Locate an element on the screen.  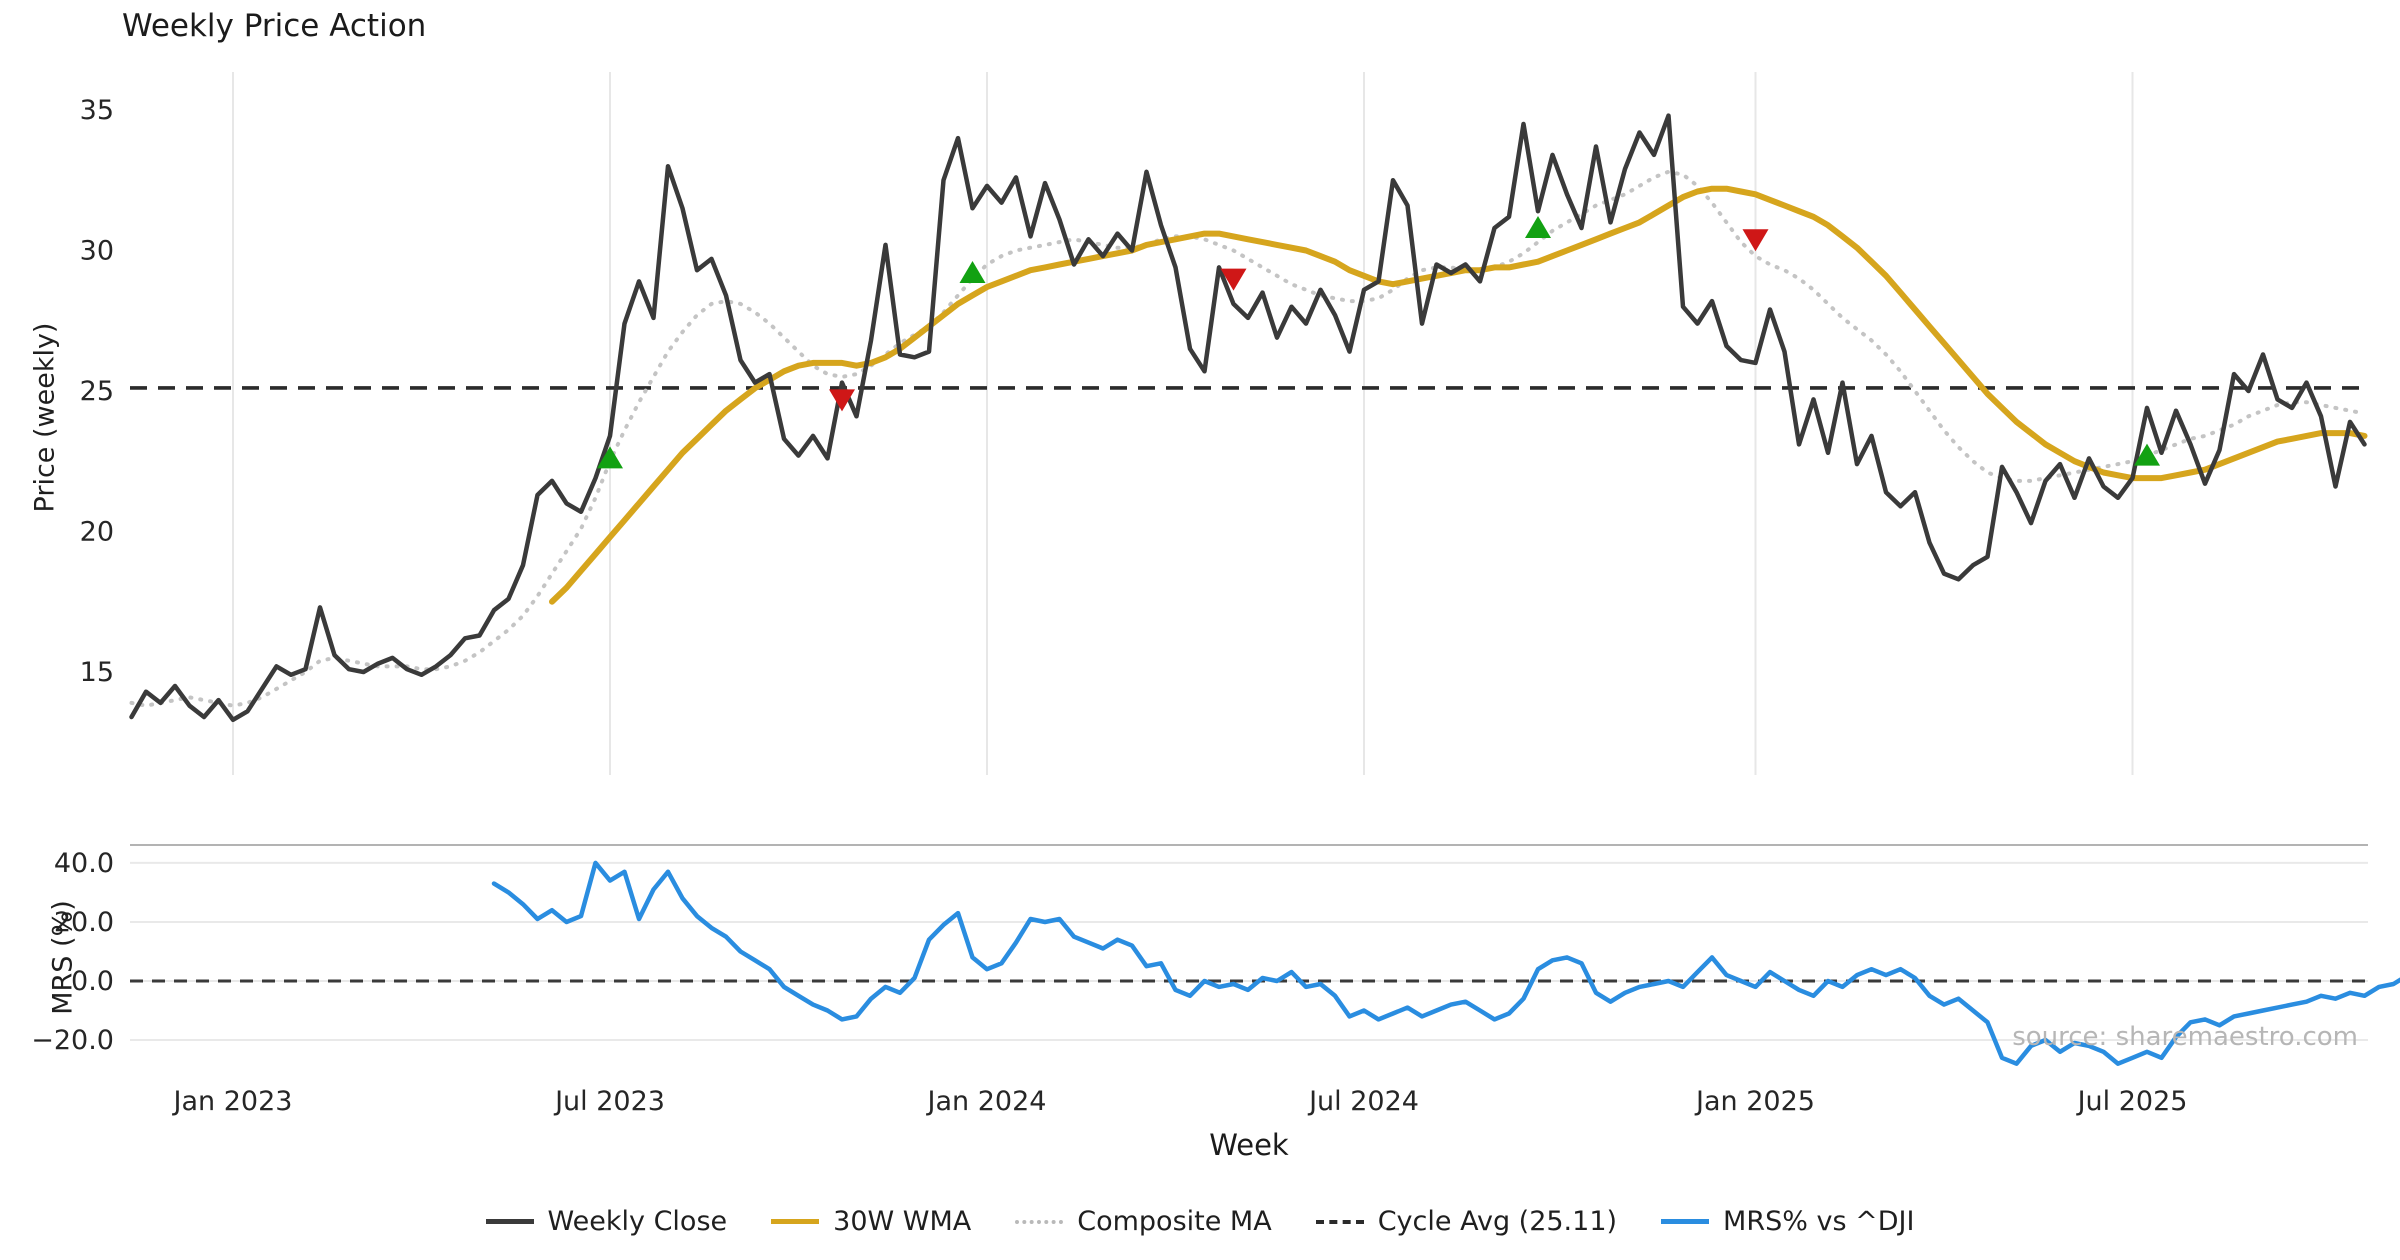
svg-text: Jan 2024 is located at coordinates (986, 1101).